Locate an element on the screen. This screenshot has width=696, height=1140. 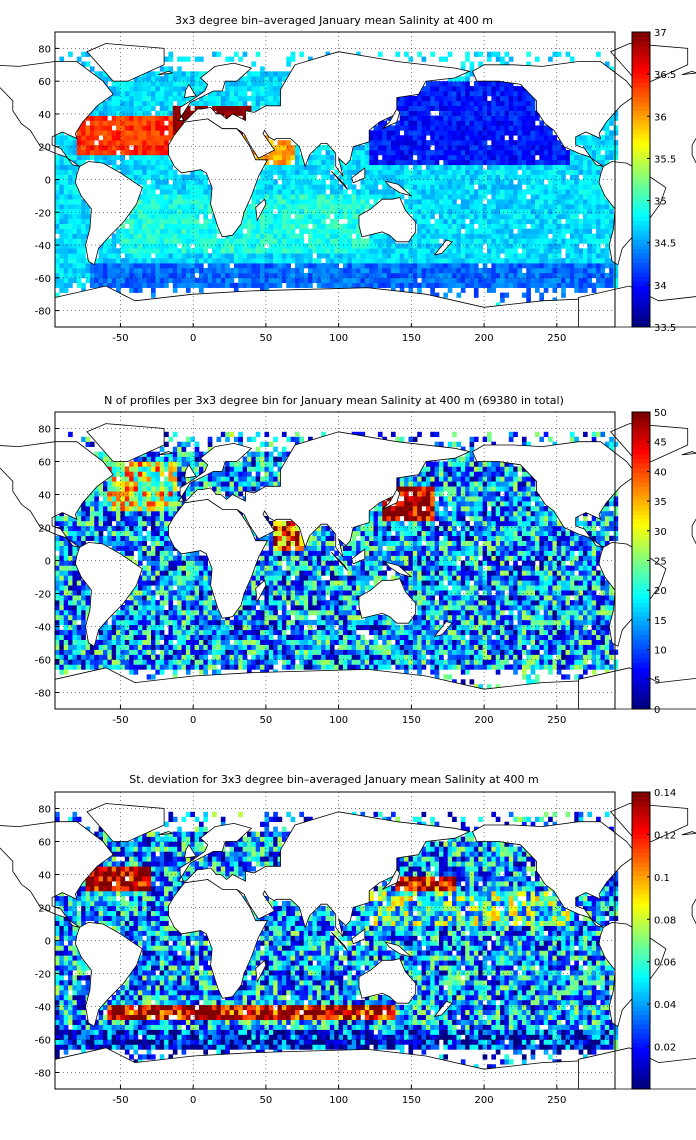
colorbar-segment is located at coordinates (641, 306).